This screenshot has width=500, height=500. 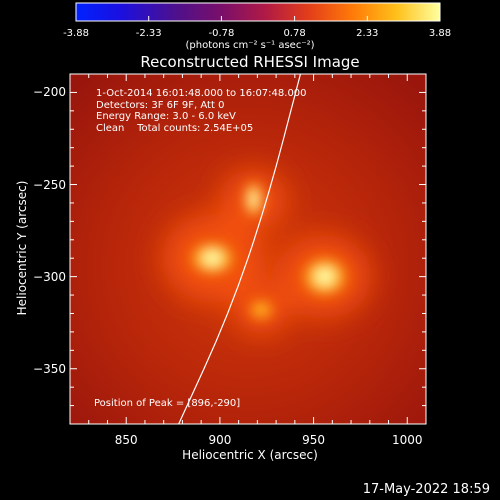 I want to click on x-tick-label: 900, so click(x=220, y=440).